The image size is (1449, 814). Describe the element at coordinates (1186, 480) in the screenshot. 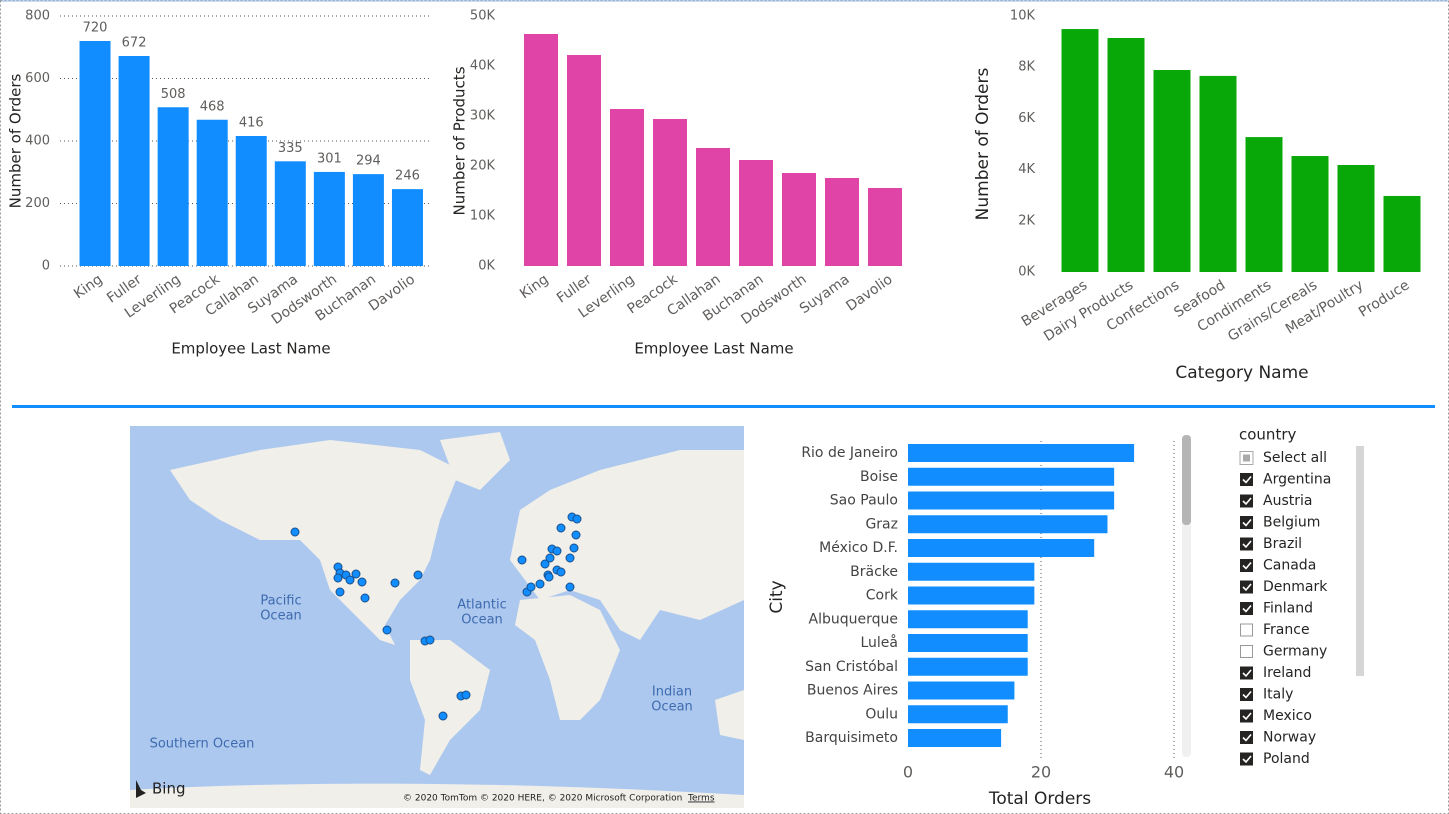

I see `scrollbar-thumb` at that location.